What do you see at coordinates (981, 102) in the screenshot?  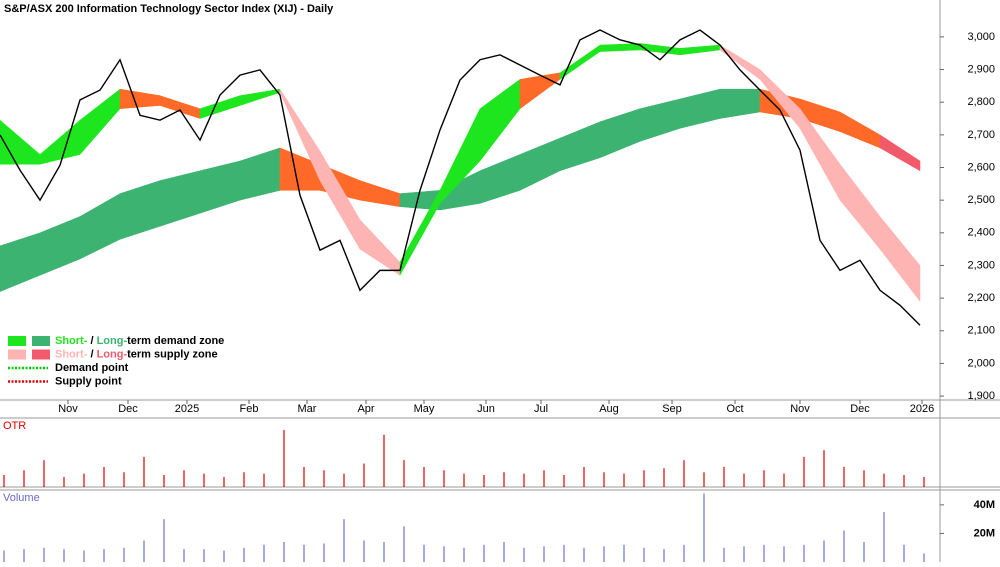 I see `y-tick-label: 2,800` at bounding box center [981, 102].